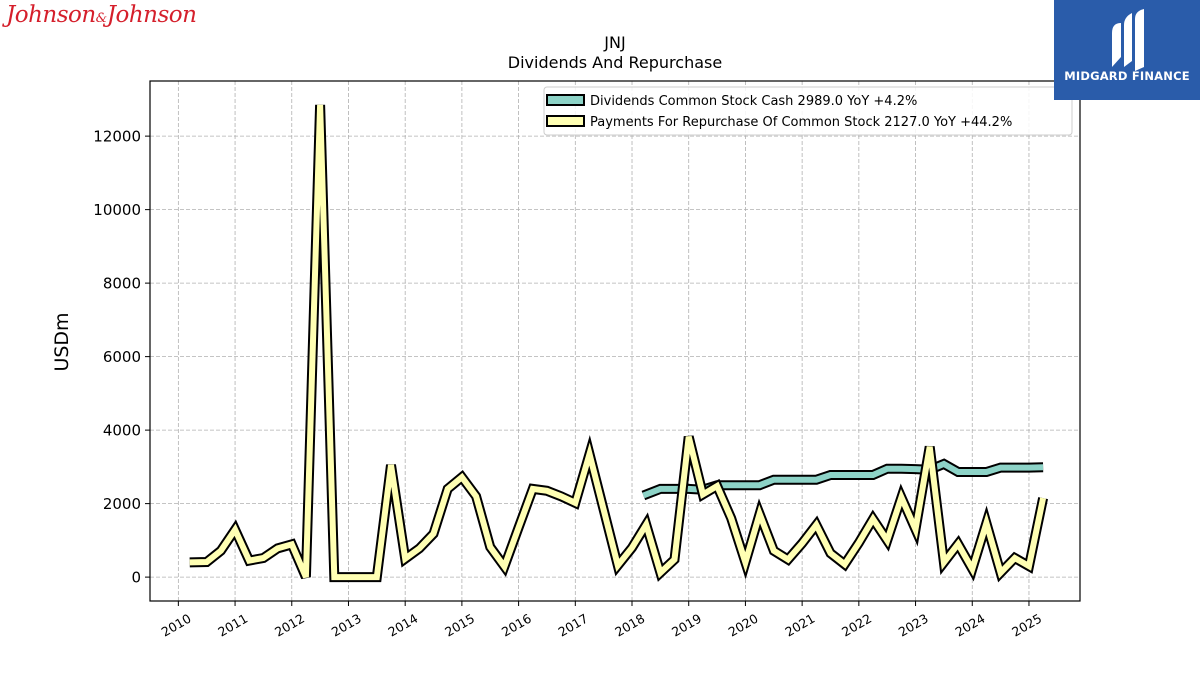 The width and height of the screenshot is (1200, 675). Describe the element at coordinates (232, 625) in the screenshot. I see `x-tick-label: 2011` at that location.